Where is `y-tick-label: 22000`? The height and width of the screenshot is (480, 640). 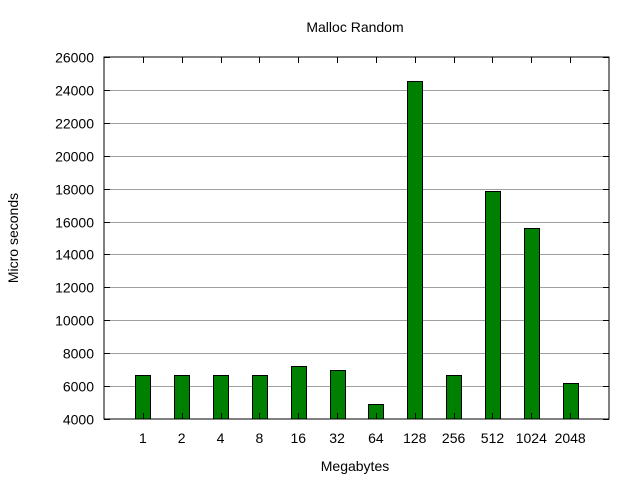
y-tick-label: 22000 is located at coordinates (74, 124).